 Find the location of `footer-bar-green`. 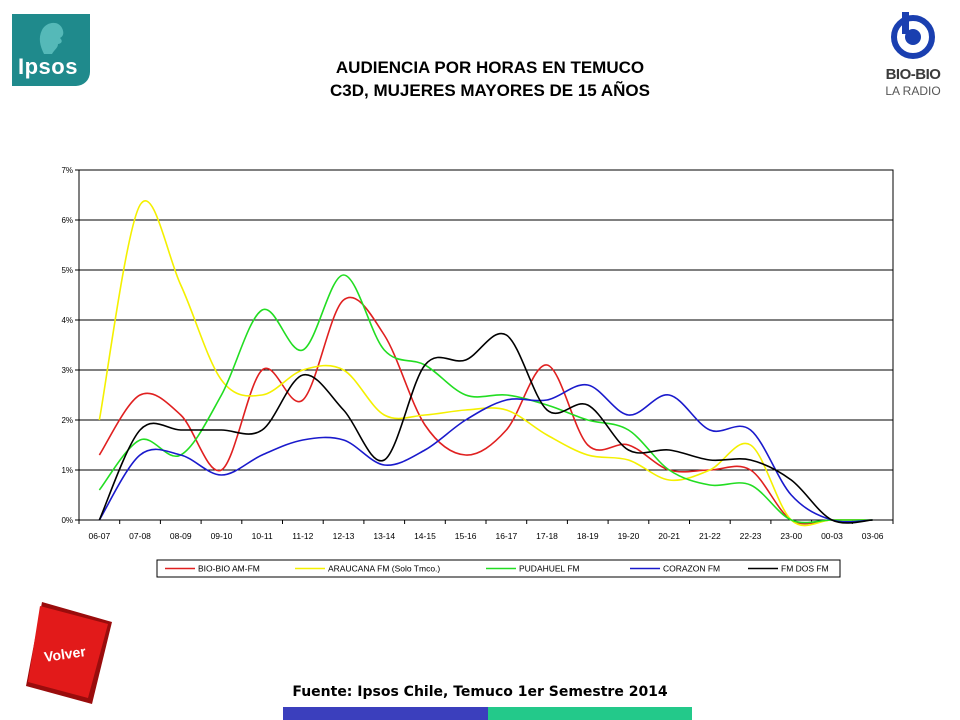

footer-bar-green is located at coordinates (590, 713).